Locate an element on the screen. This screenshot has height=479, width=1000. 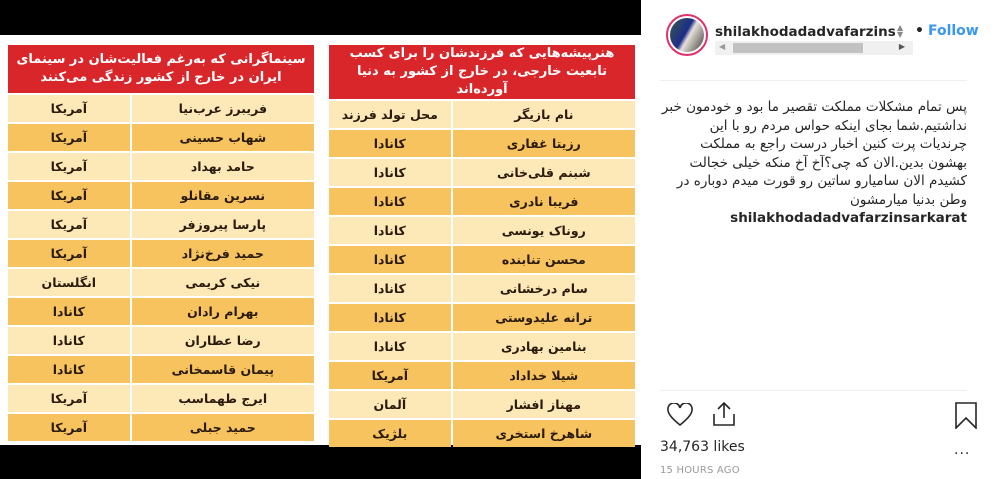
table-row: پارسا پیروزفر آمریکا is located at coordinates (161, 224).